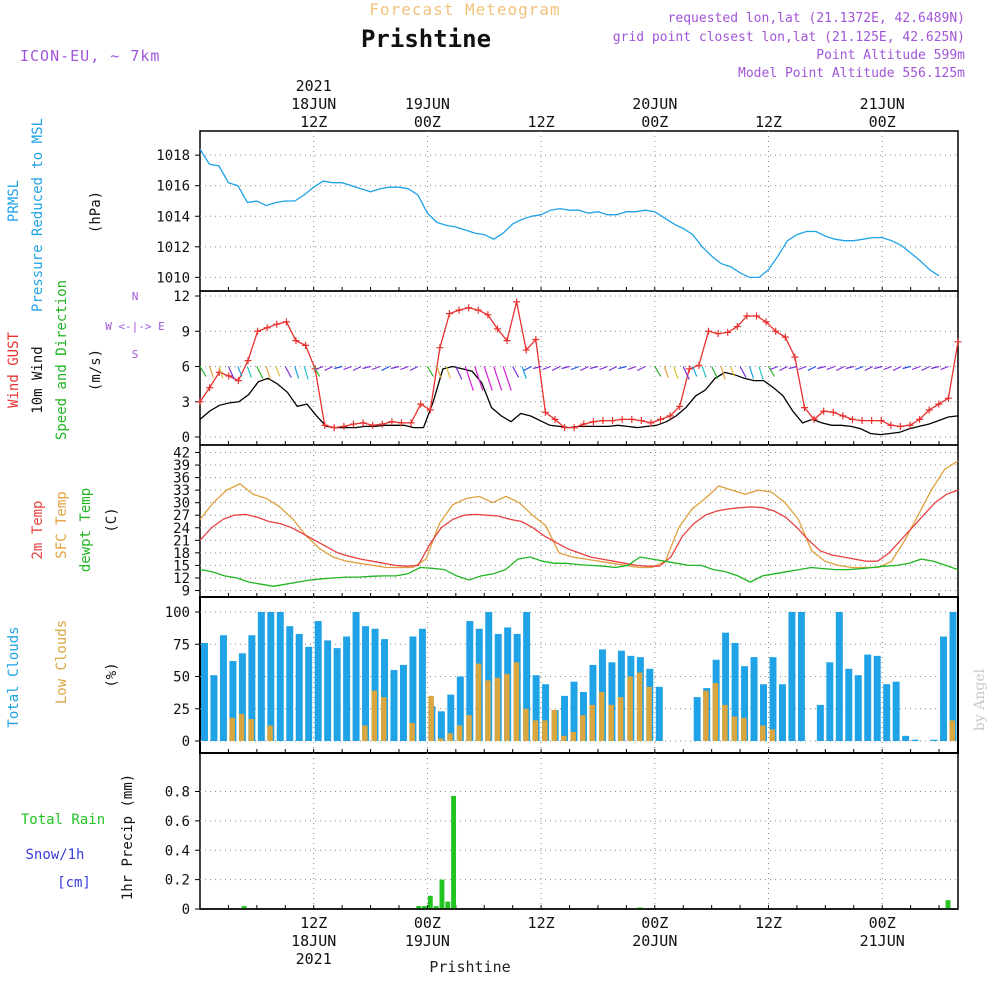 The height and width of the screenshot is (1000, 1000). Describe the element at coordinates (181, 516) in the screenshot. I see `temperature-ytick-label: 27` at that location.